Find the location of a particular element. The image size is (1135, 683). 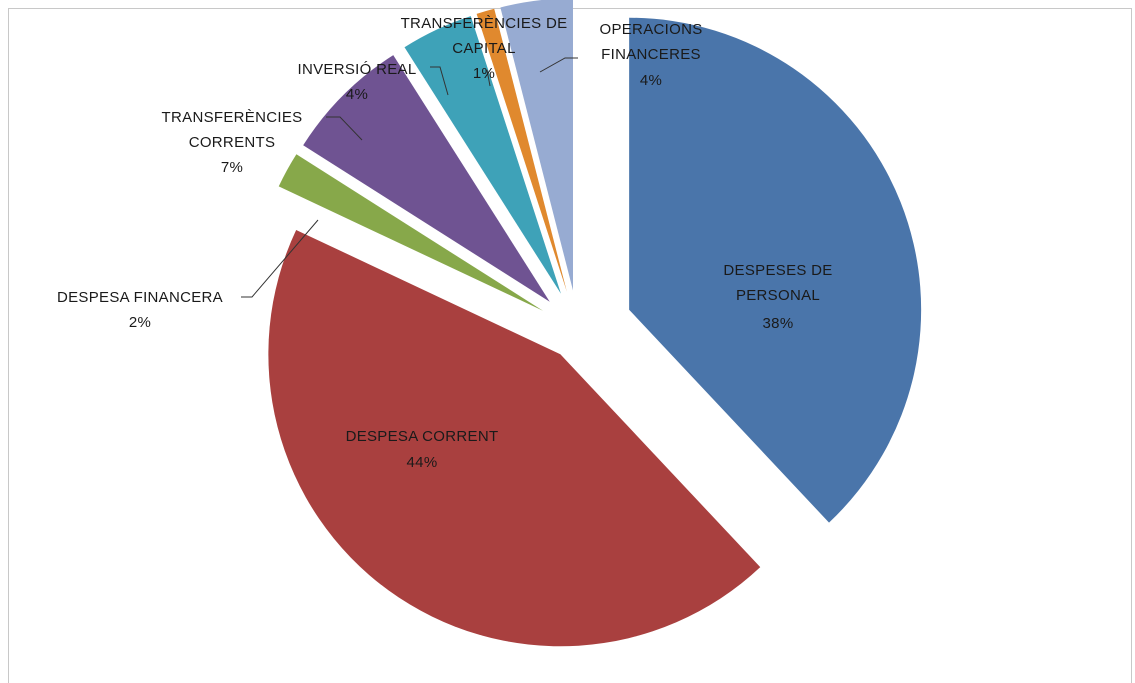

label-transf-corrents: TRANSFERÈNCIES CORRENTS 7% is located at coordinates (232, 142).